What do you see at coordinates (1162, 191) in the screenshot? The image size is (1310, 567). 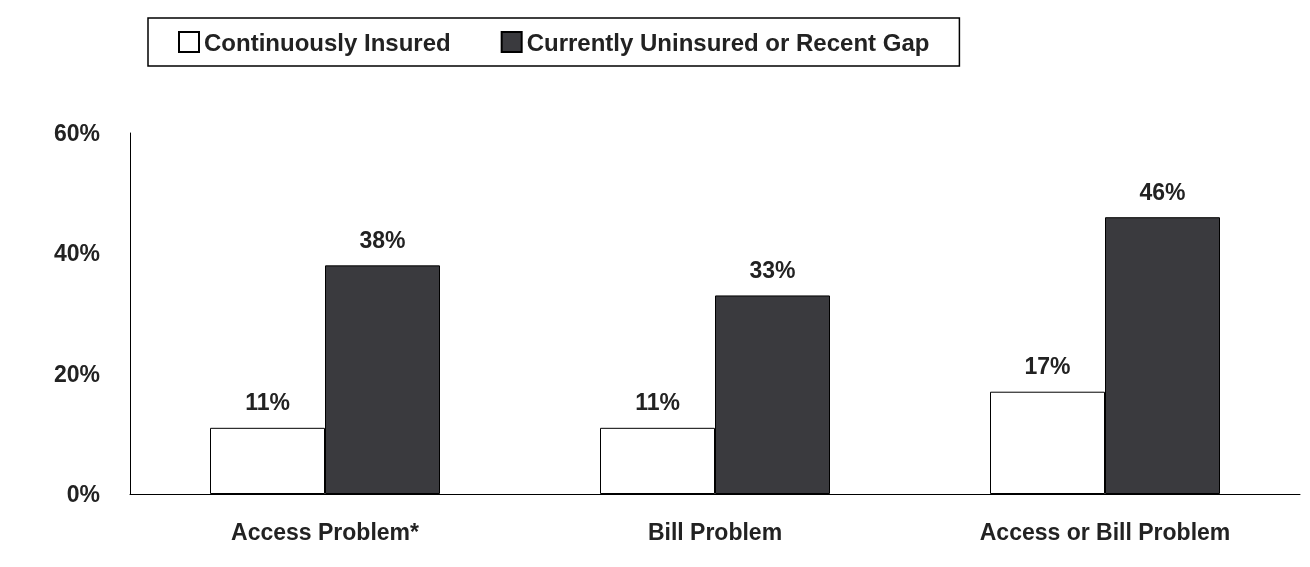 I see `data-label: 46%` at bounding box center [1162, 191].